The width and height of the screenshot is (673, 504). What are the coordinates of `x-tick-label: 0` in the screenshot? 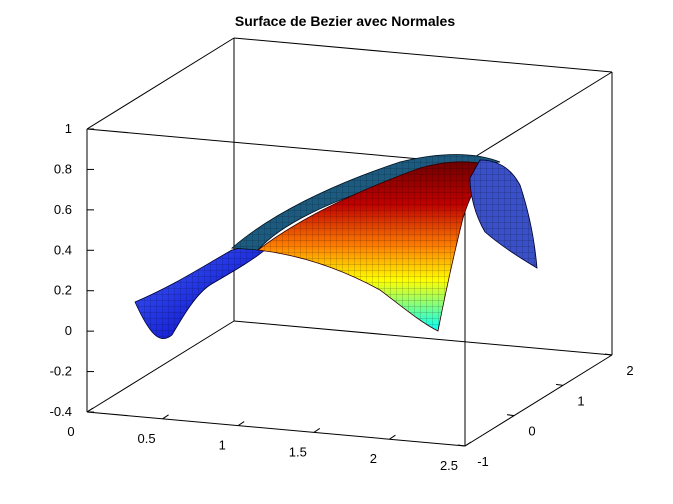 It's located at (70, 431).